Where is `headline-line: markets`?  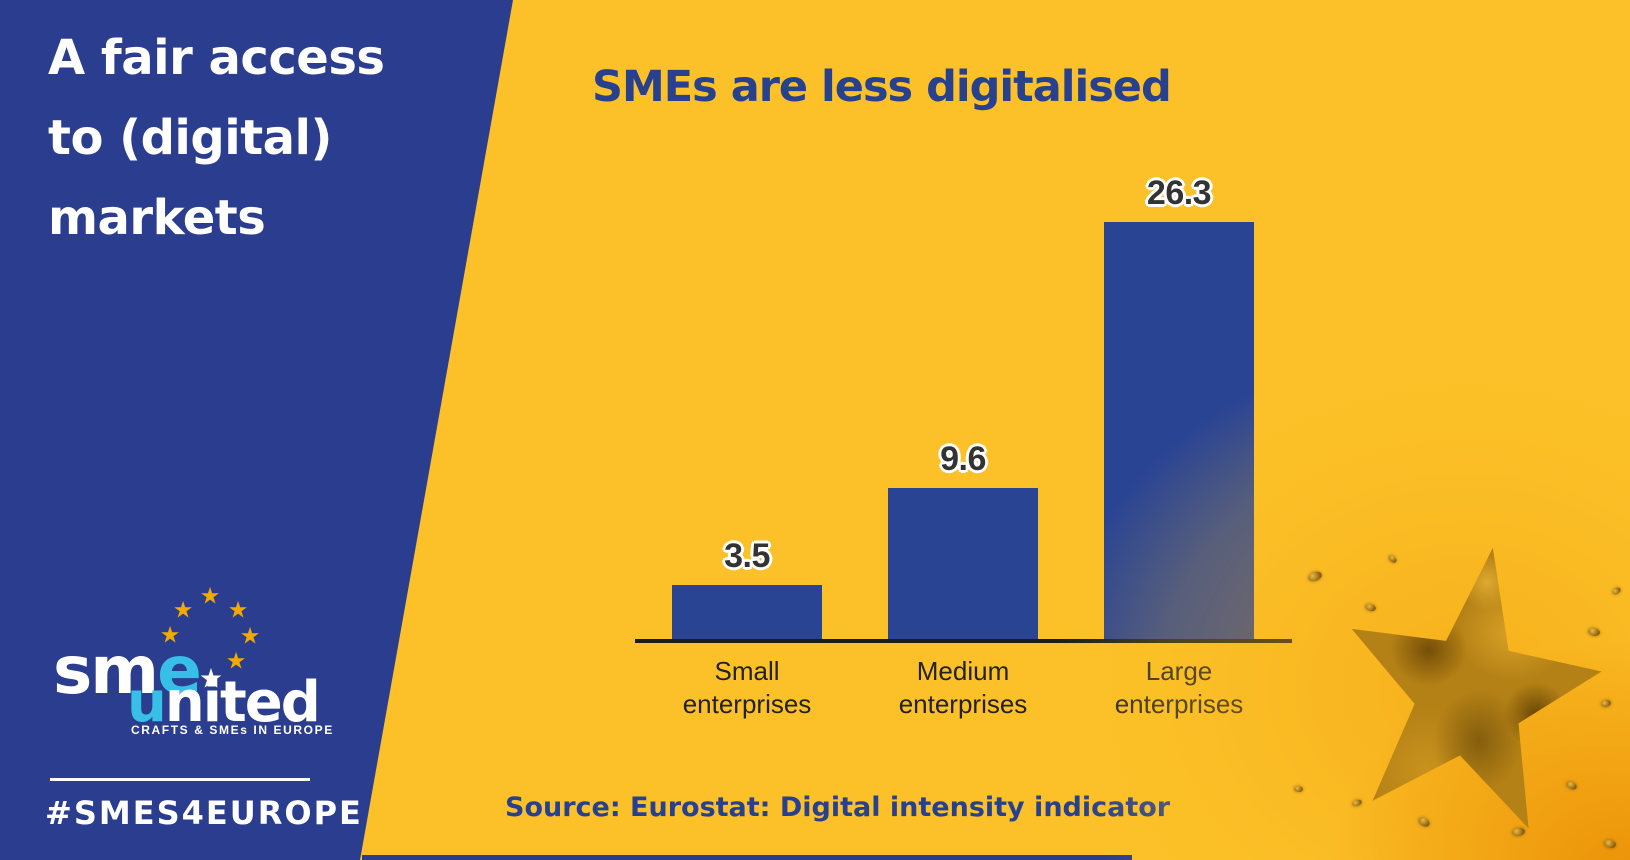
headline-line: markets is located at coordinates (157, 218).